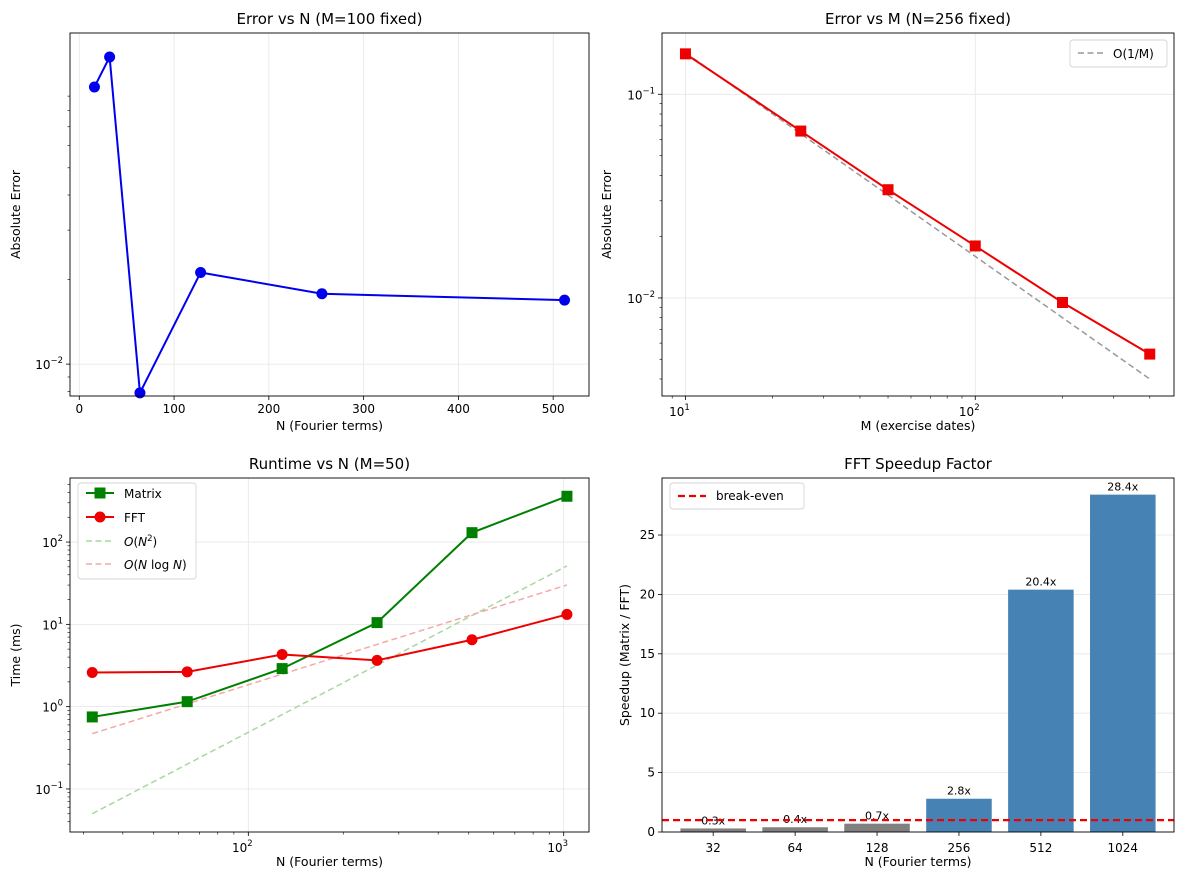 The image size is (1189, 890). I want to click on x-tick-label: 1024, so click(1123, 848).